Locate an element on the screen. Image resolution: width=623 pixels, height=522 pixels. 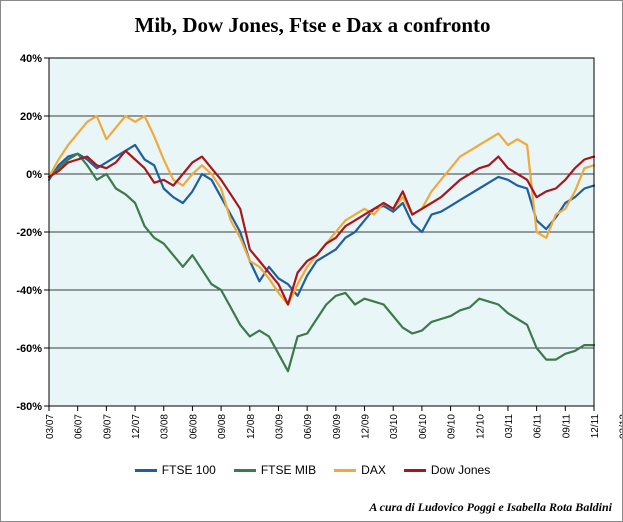
x-tick-label: 06/11 is located at coordinates (538, 426).